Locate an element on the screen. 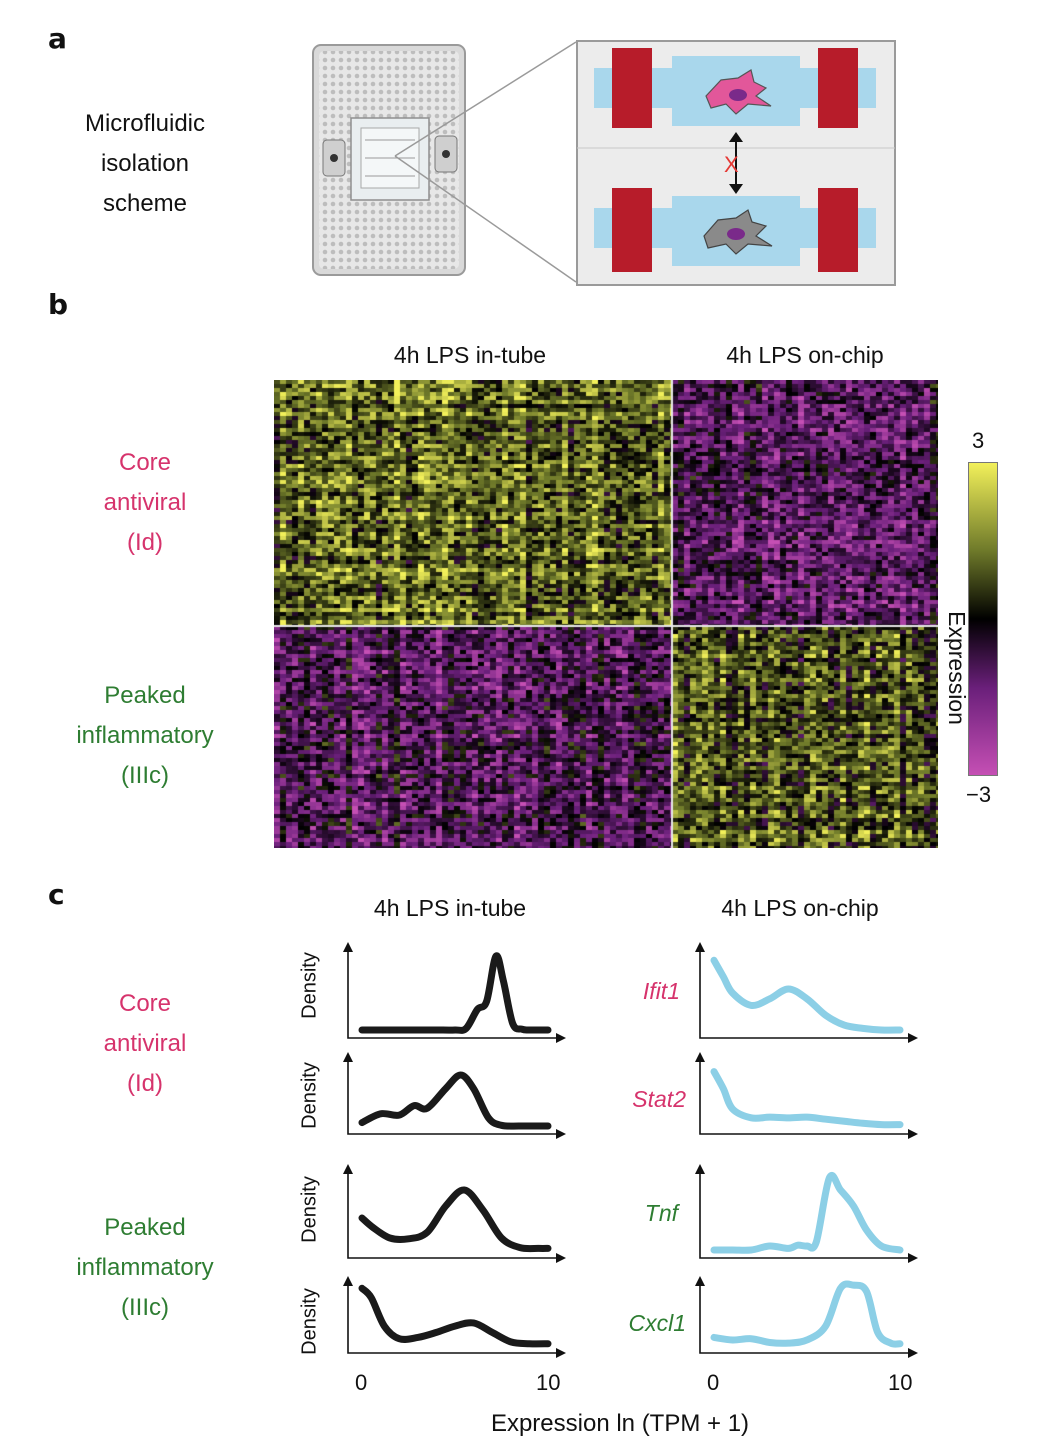 The height and width of the screenshot is (1448, 1052). colorbar is located at coordinates (983, 619).